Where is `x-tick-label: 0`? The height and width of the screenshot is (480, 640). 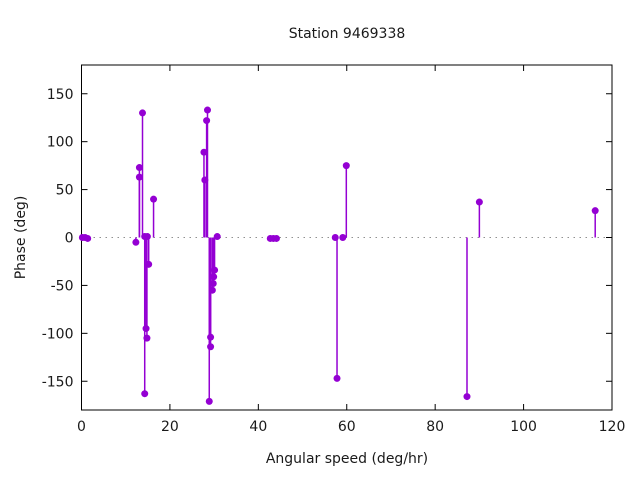 x-tick-label: 0 is located at coordinates (81, 427).